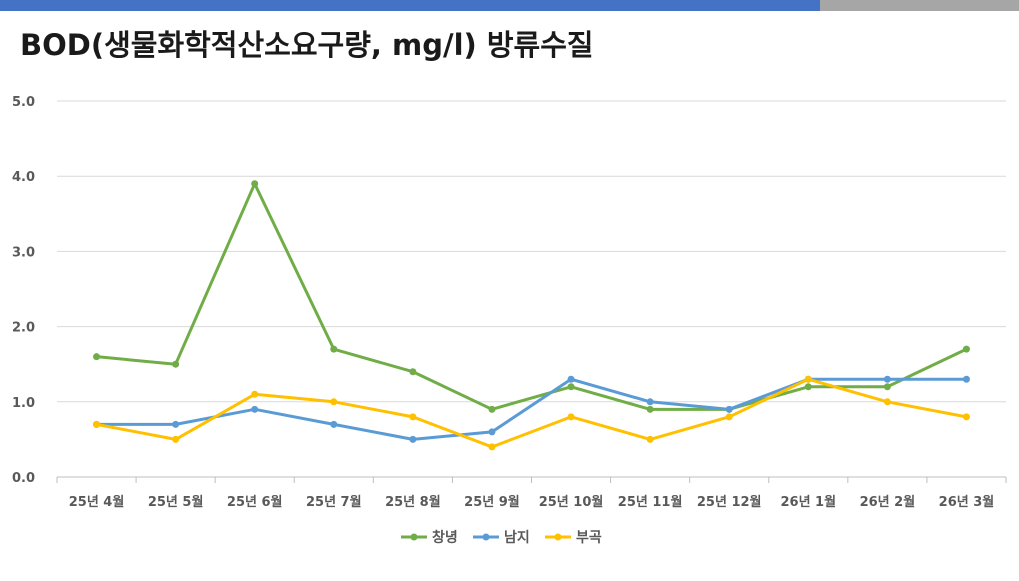 Image resolution: width=1019 pixels, height=581 pixels. I want to click on page-title: BOD(생물화학적산소요구량, mg/l) 방류수질, so click(307, 45).